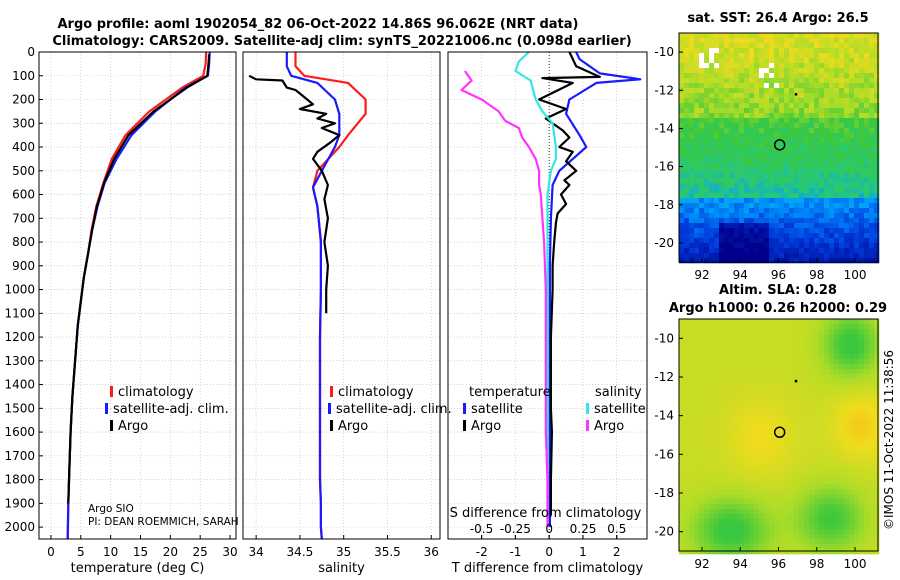 Image resolution: width=900 pixels, height=580 pixels. Describe the element at coordinates (19, 290) in the screenshot. I see `y-tick-label: 1000` at that location.